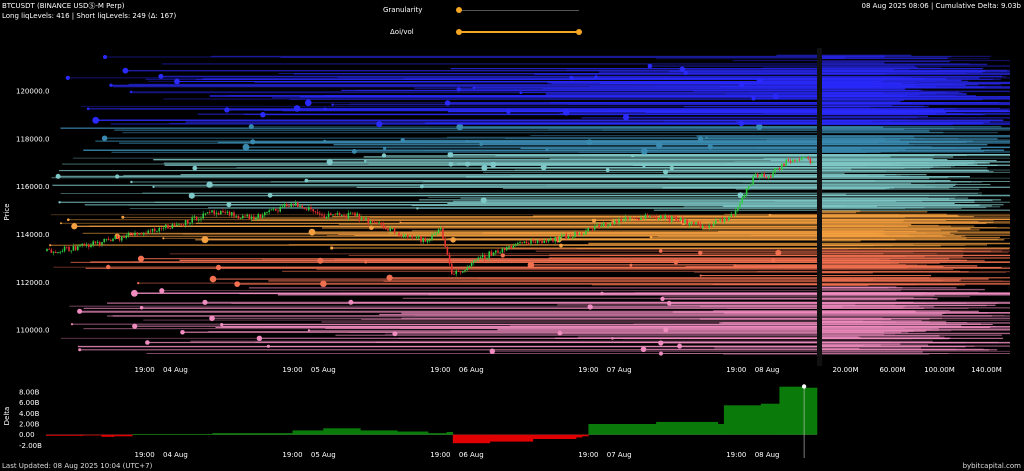 The width and height of the screenshot is (1024, 471). What do you see at coordinates (518, 10) in the screenshot?
I see `granularity-slider` at bounding box center [518, 10].